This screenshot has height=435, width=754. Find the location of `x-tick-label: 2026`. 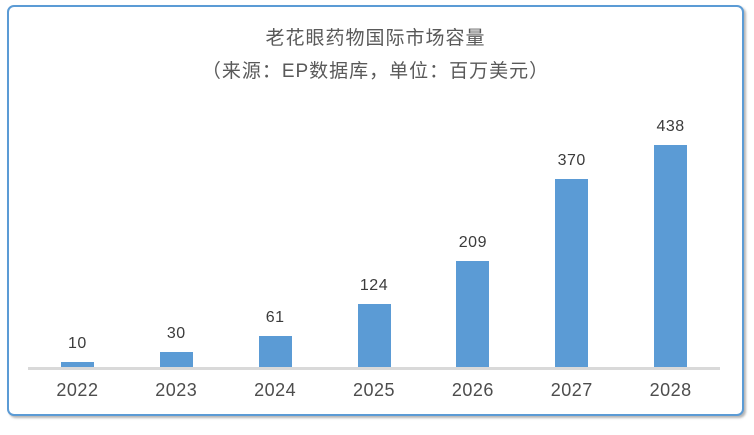

x-tick-label: 2026 is located at coordinates (472, 390).